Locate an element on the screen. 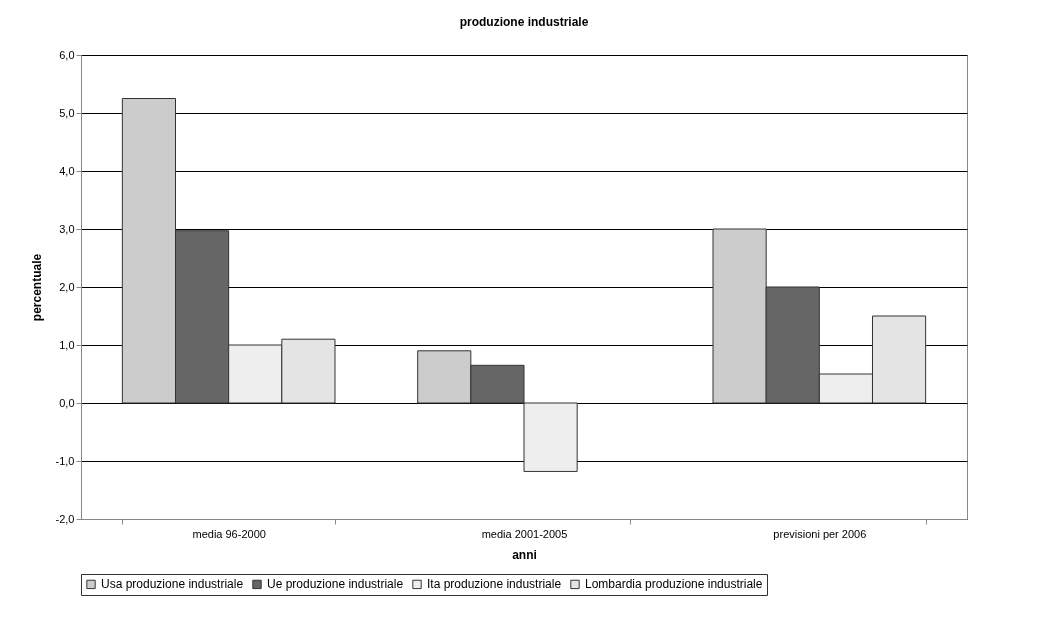  x-tick-label: media 2001-2005 is located at coordinates (524, 533).